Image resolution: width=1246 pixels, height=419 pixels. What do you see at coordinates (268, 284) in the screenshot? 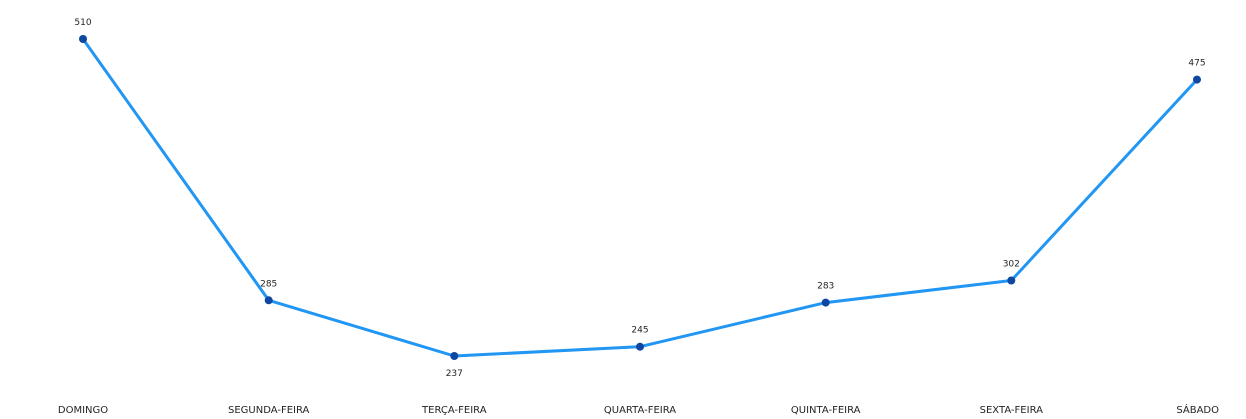
I see `data-label: 285` at bounding box center [268, 284].